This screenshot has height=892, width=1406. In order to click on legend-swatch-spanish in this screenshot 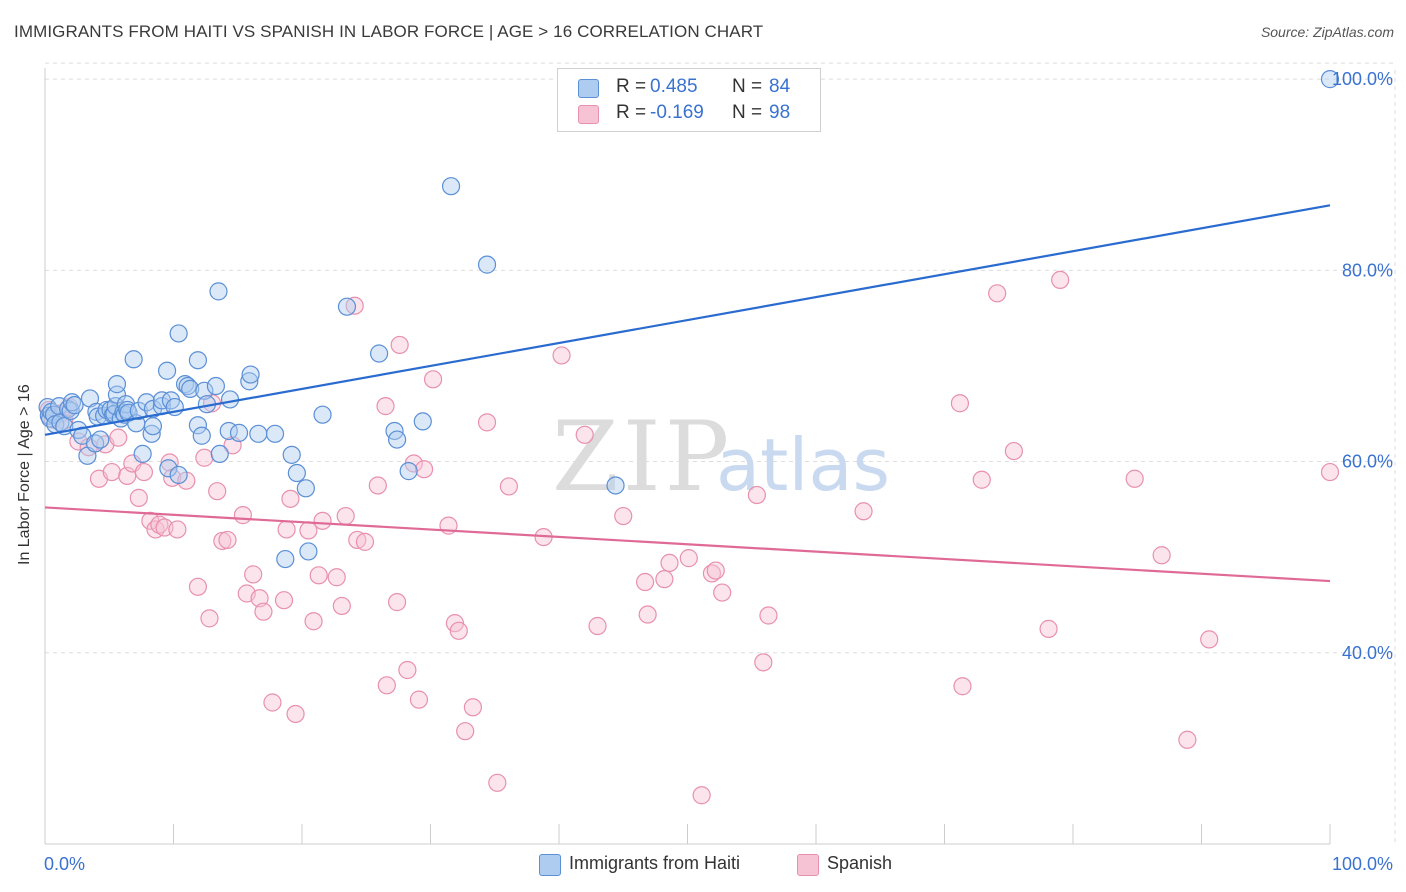, I will do `click(808, 865)`.